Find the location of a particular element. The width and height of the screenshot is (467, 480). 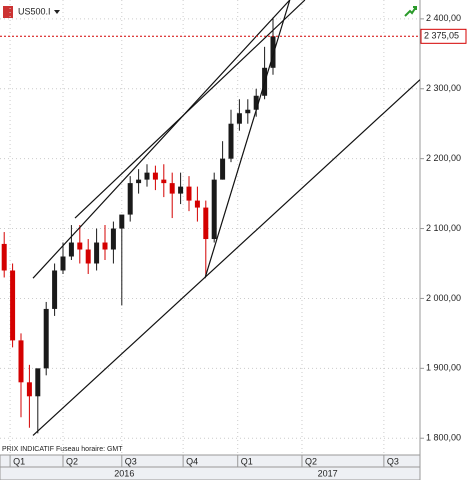

y-tick-label: 2 100,00 is located at coordinates (443, 228).